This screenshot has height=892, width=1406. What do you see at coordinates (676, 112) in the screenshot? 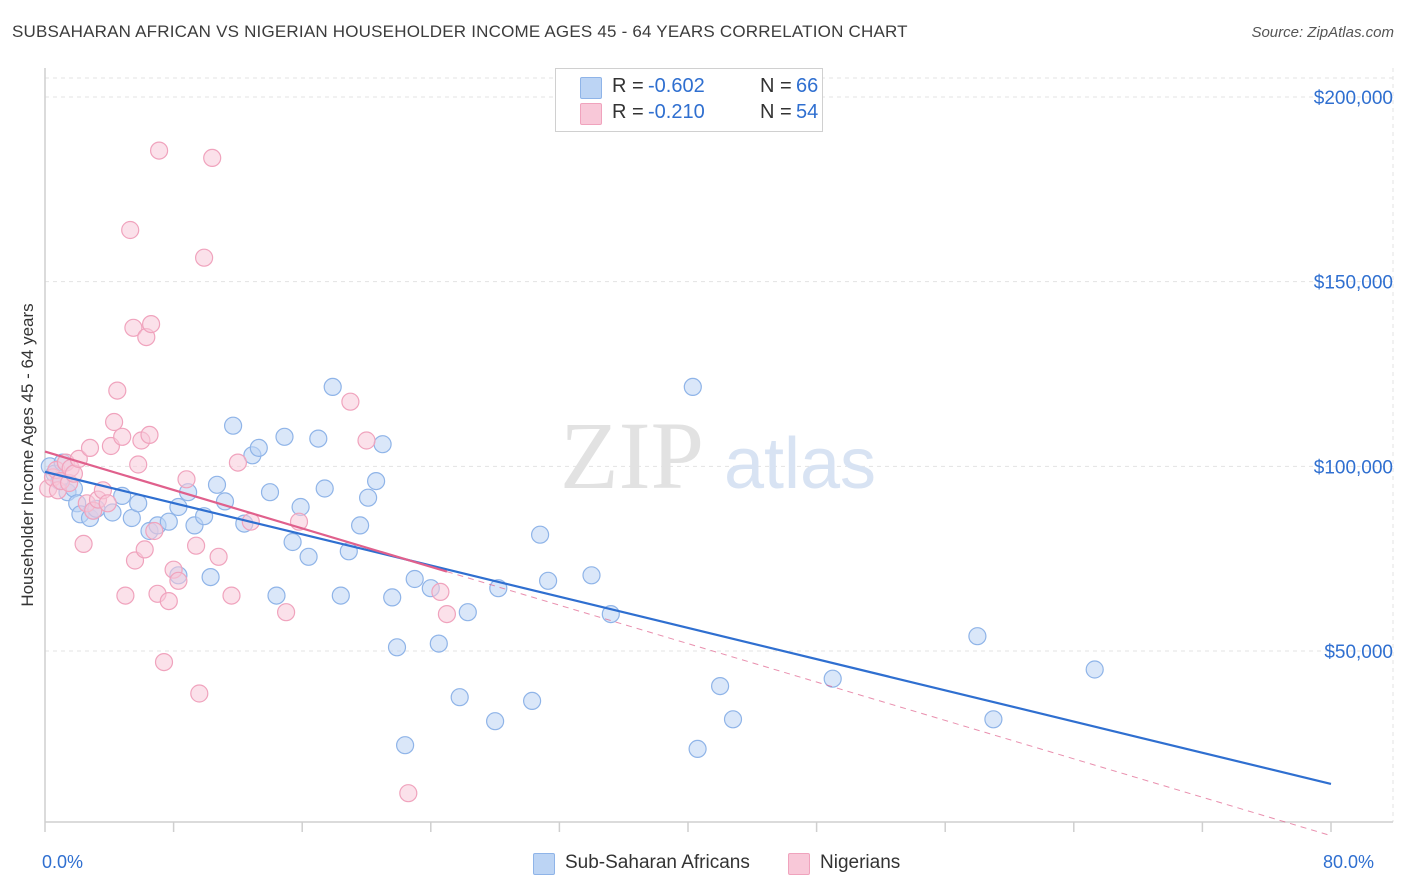
I see `legend-r-value: -0.210` at bounding box center [676, 112].